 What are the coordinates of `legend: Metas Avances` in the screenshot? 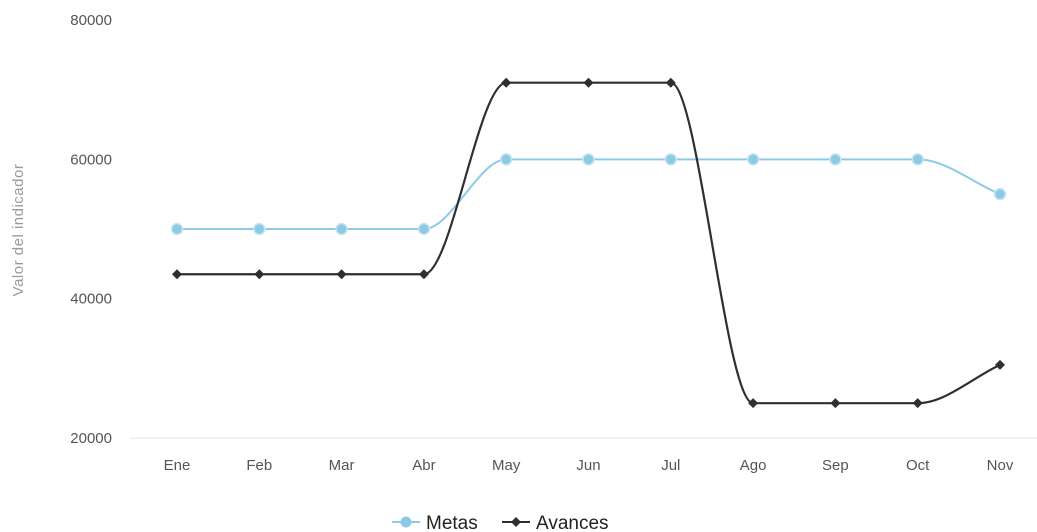 It's located at (500, 522).